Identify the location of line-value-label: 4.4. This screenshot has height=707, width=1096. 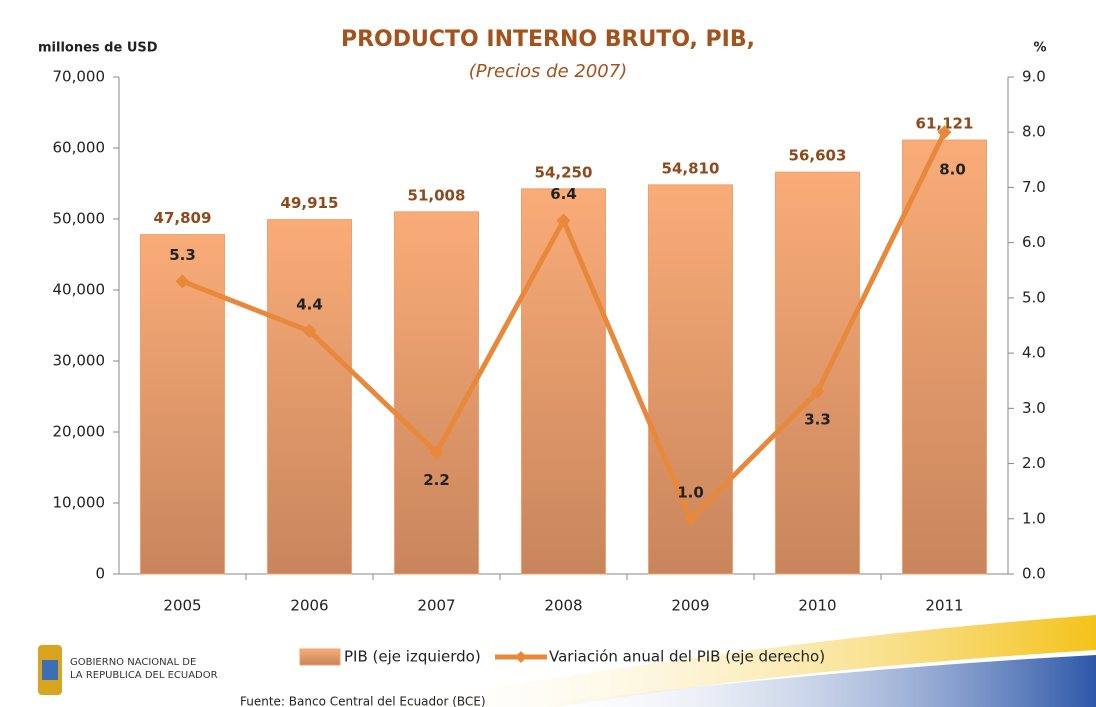
(309, 305).